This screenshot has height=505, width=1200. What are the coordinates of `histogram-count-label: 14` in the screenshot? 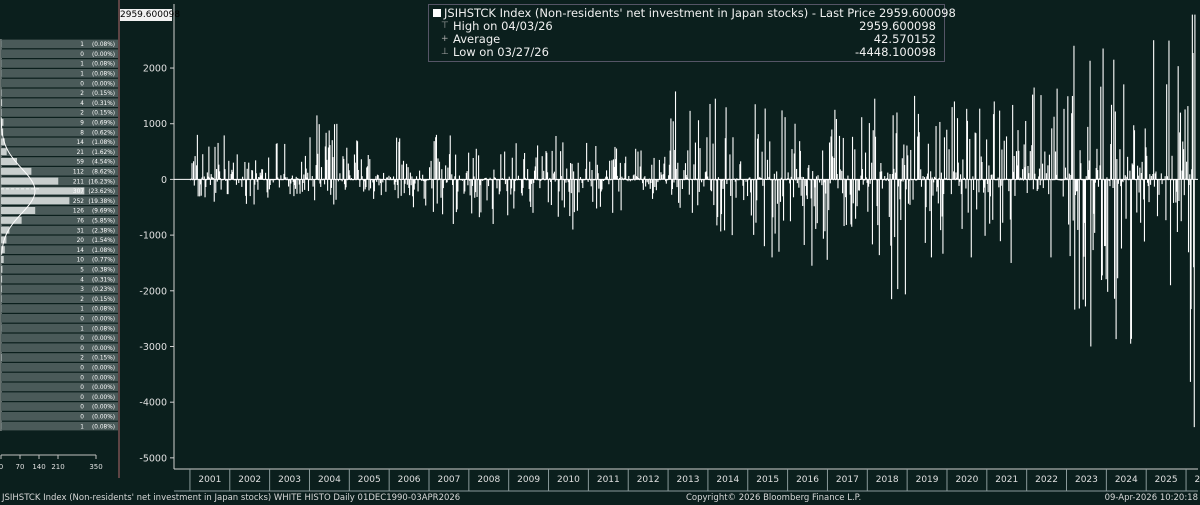 It's located at (81, 251).